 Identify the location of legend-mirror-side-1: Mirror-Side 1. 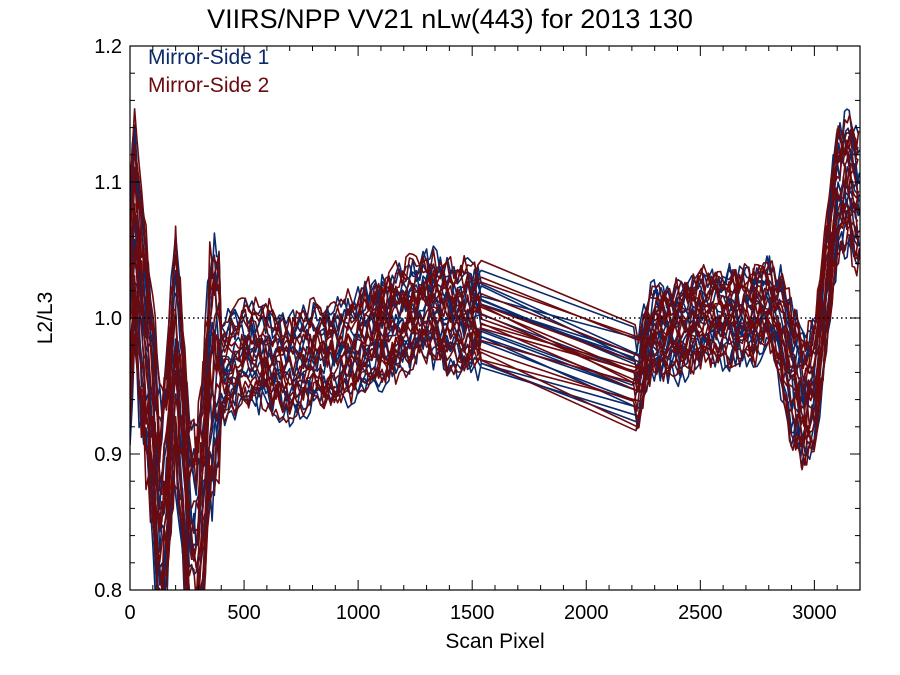
(209, 57).